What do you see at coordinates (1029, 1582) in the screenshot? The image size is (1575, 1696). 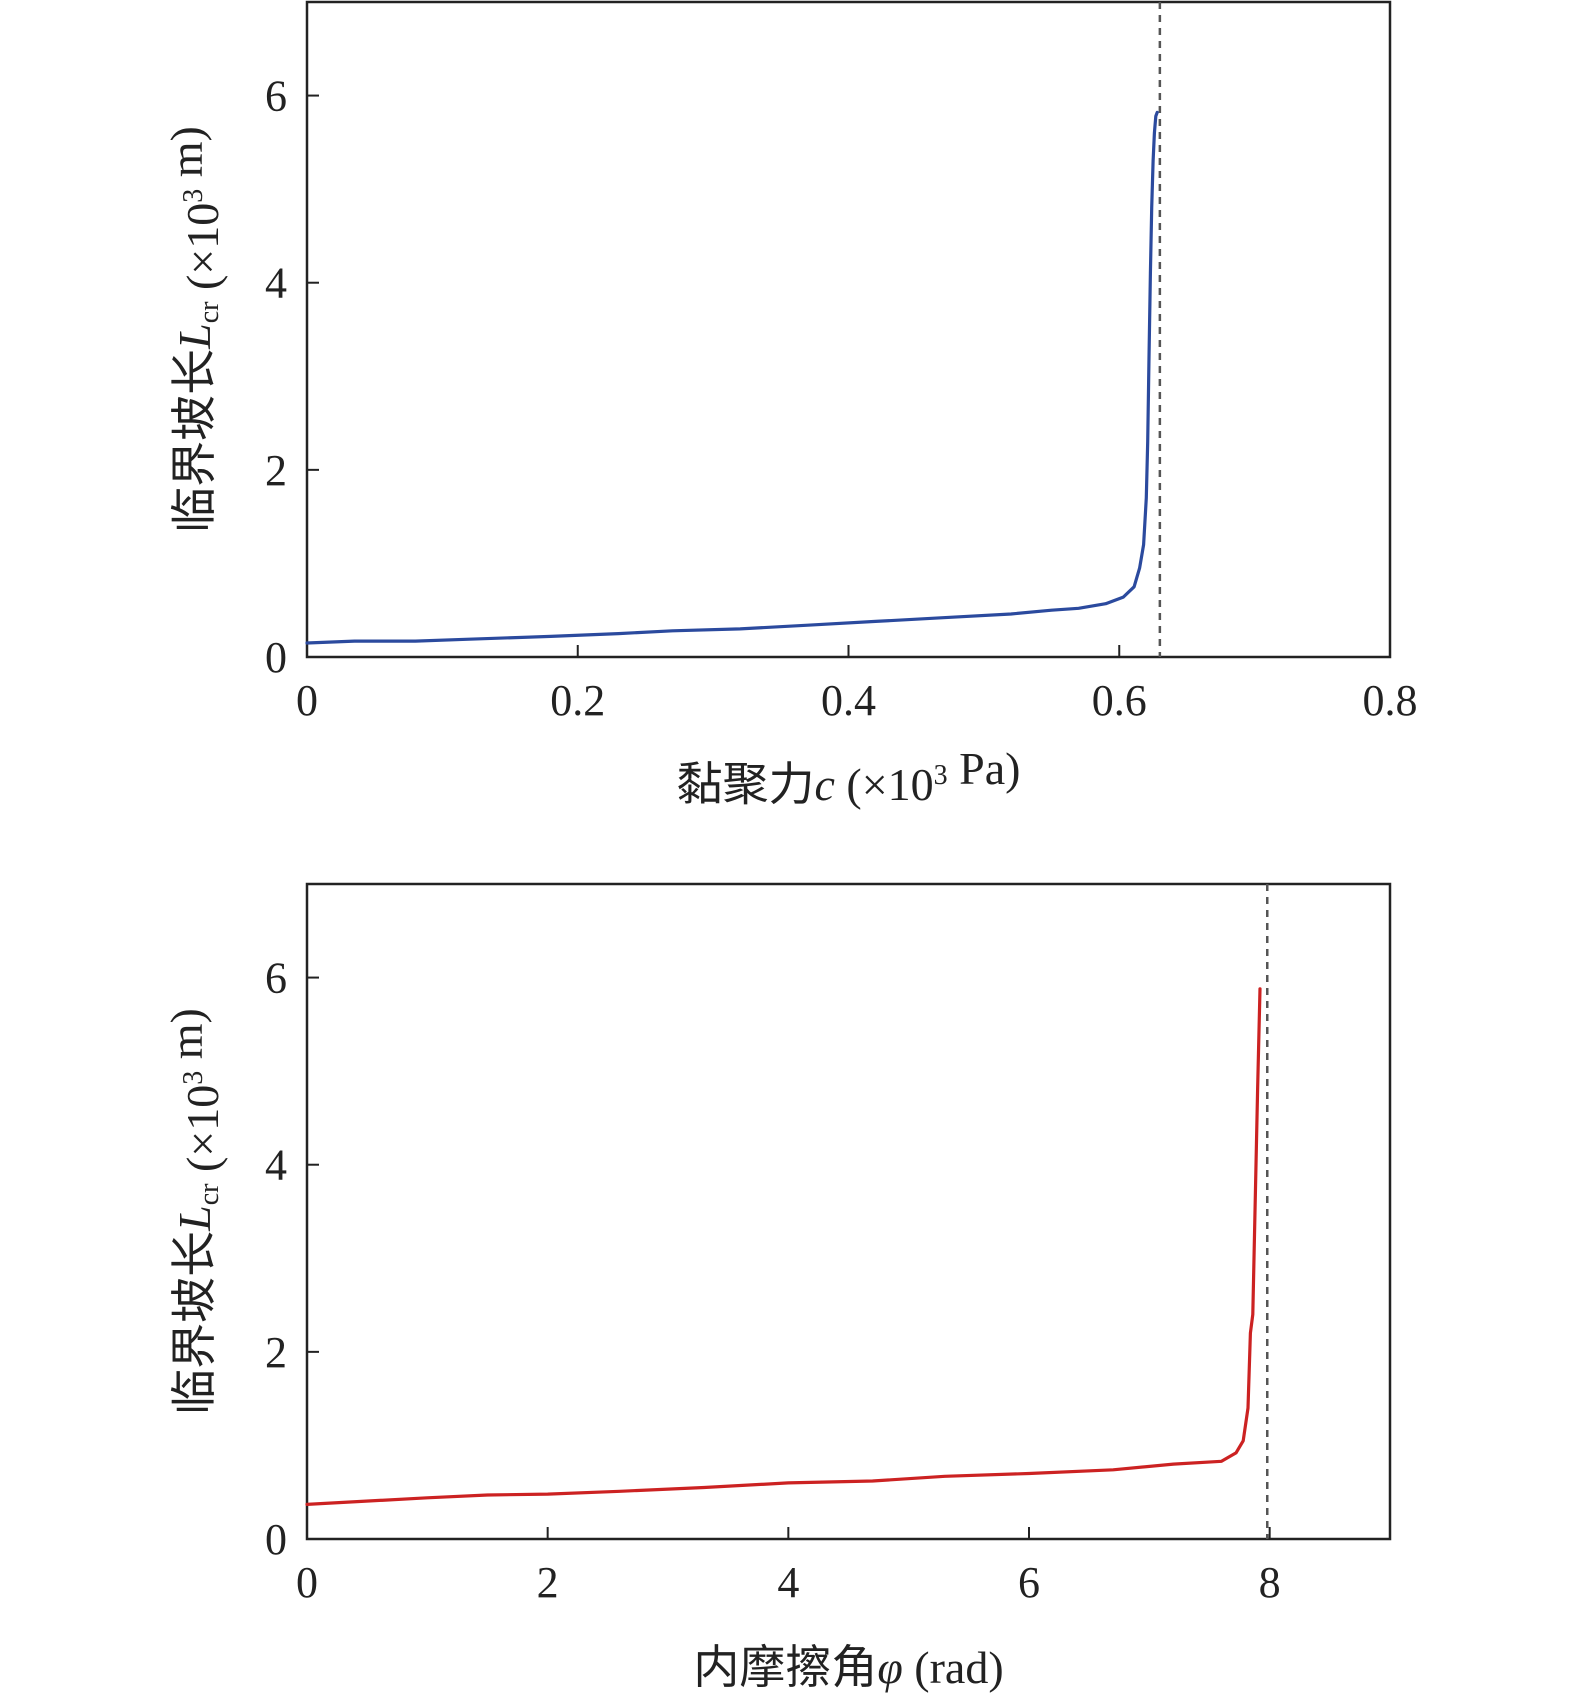 I see `x-tick-label: 6` at bounding box center [1029, 1582].